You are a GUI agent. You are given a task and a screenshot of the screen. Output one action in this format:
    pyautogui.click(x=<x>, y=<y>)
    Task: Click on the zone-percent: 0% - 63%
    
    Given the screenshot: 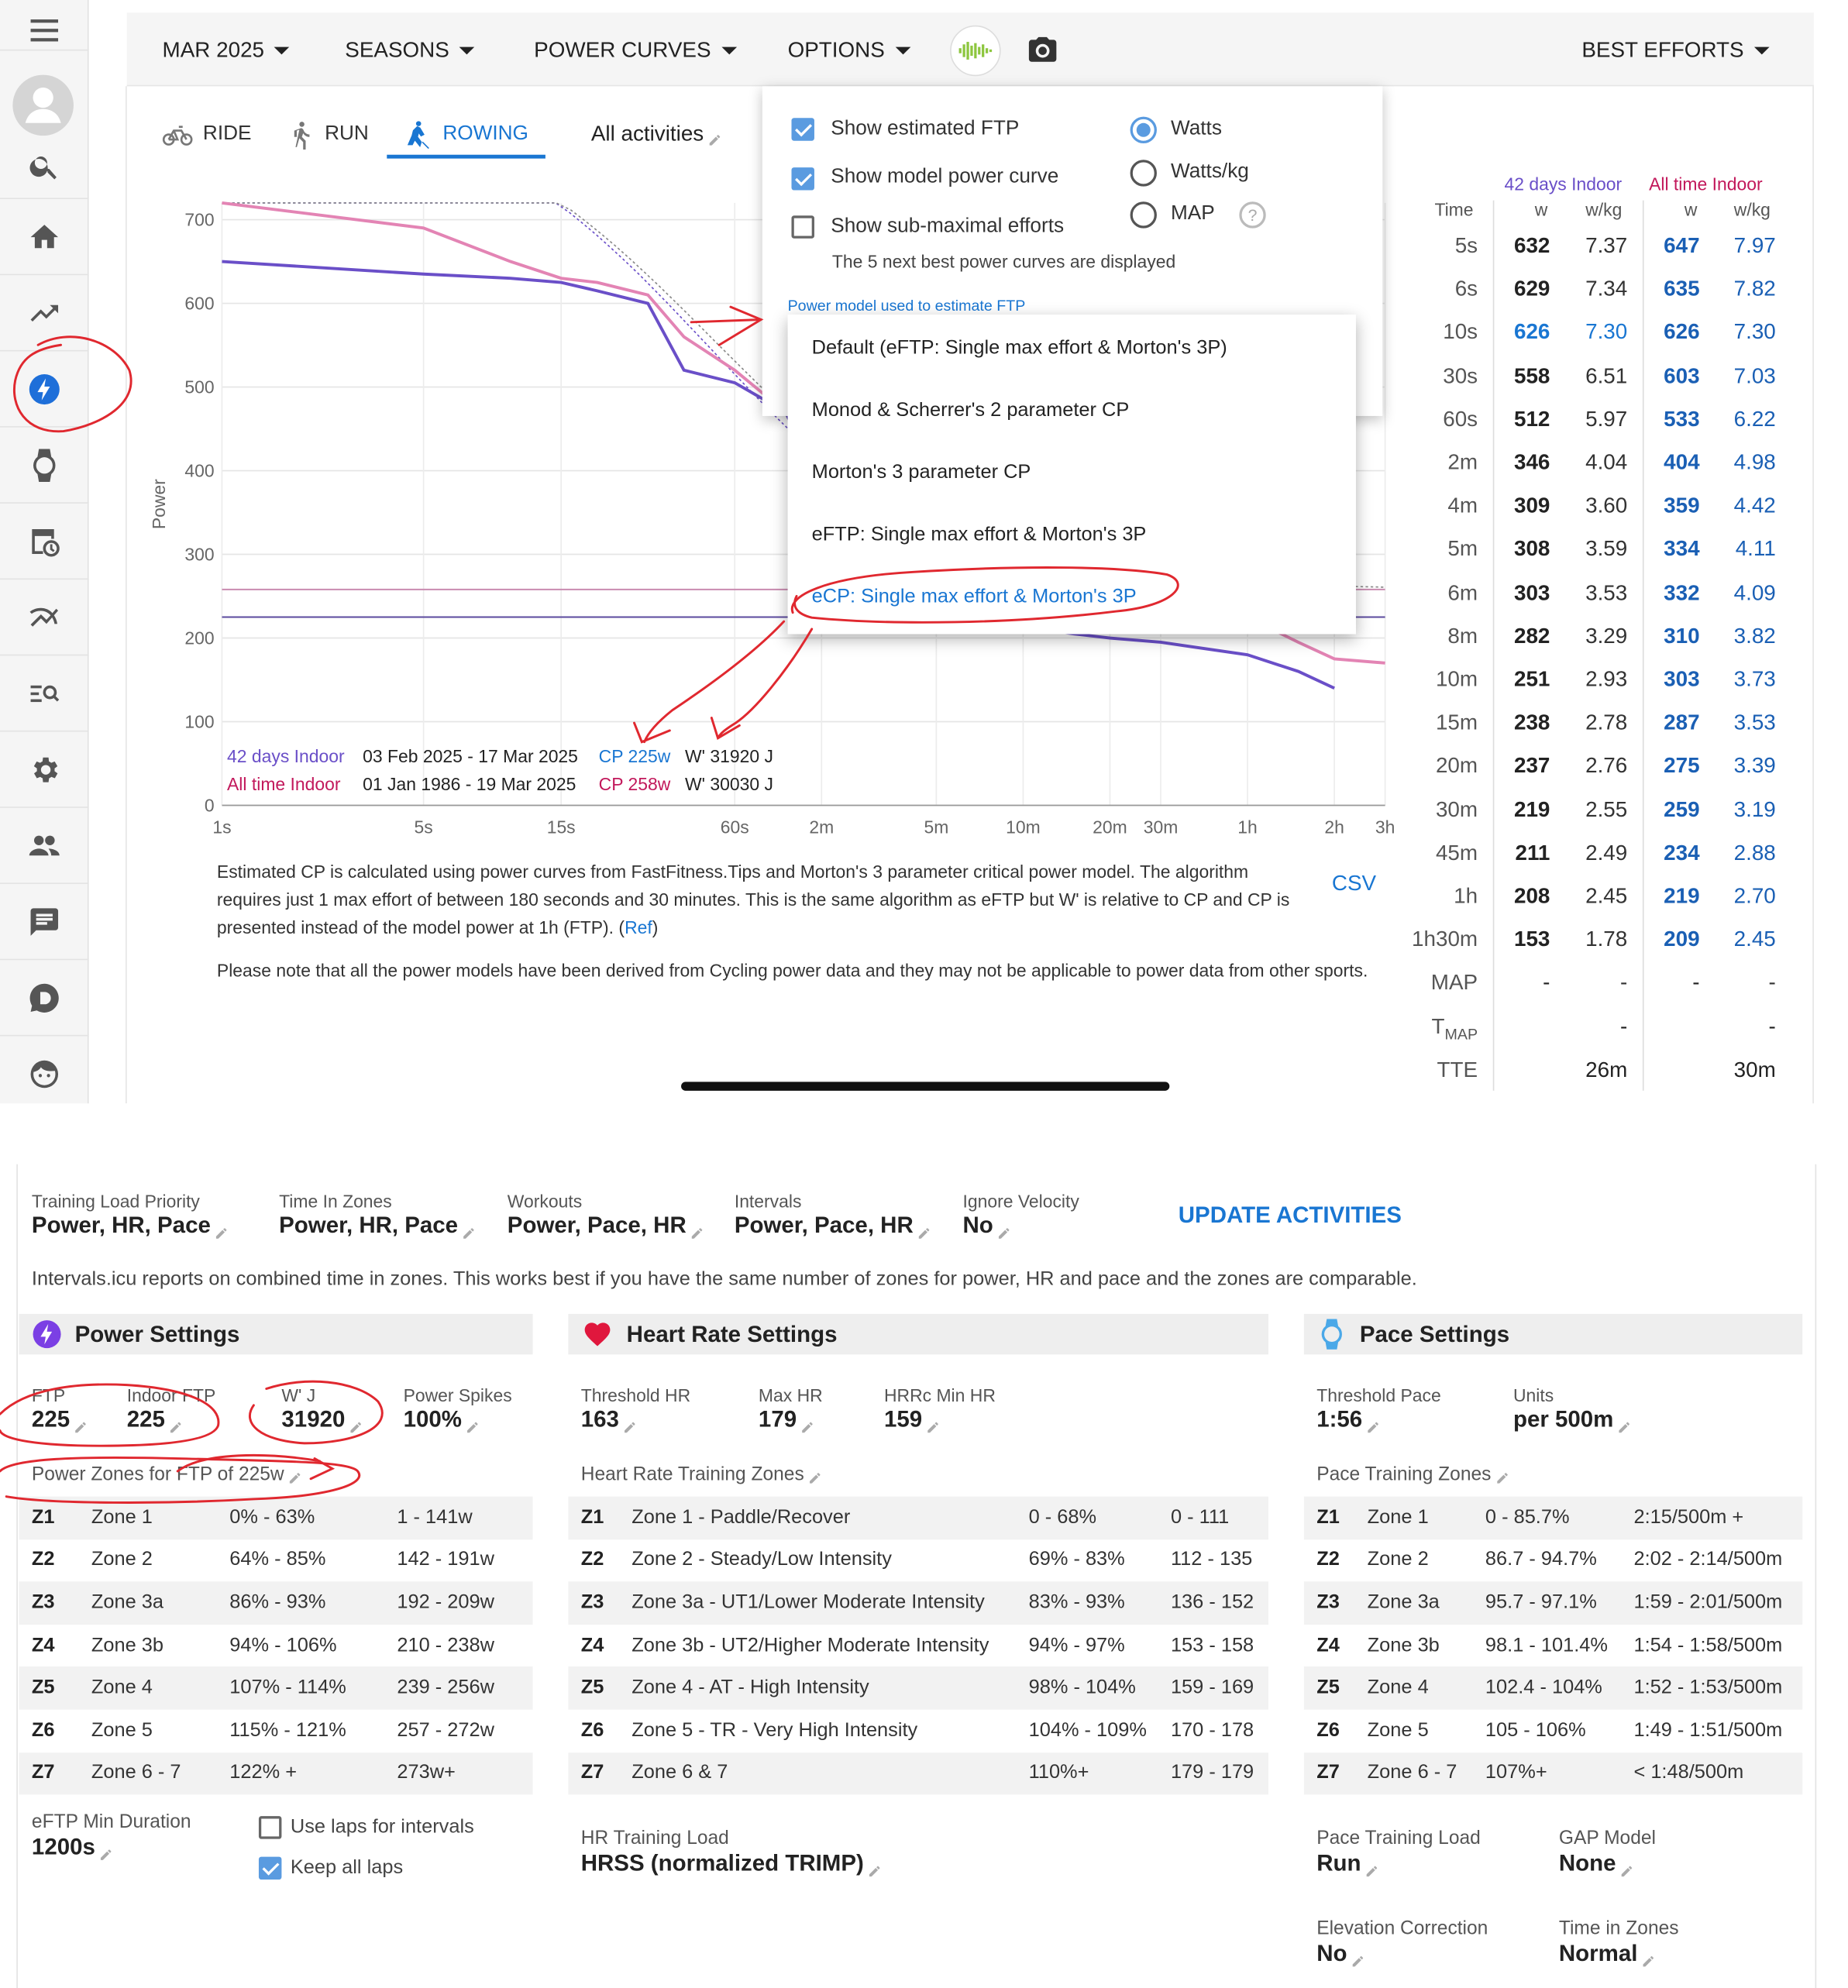 What is the action you would take?
    pyautogui.click(x=272, y=1517)
    